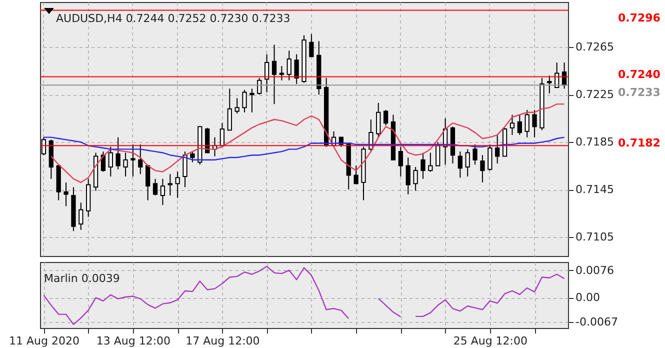 This screenshot has width=665, height=348. I want to click on y-tick-label: 0.7105, so click(595, 237).